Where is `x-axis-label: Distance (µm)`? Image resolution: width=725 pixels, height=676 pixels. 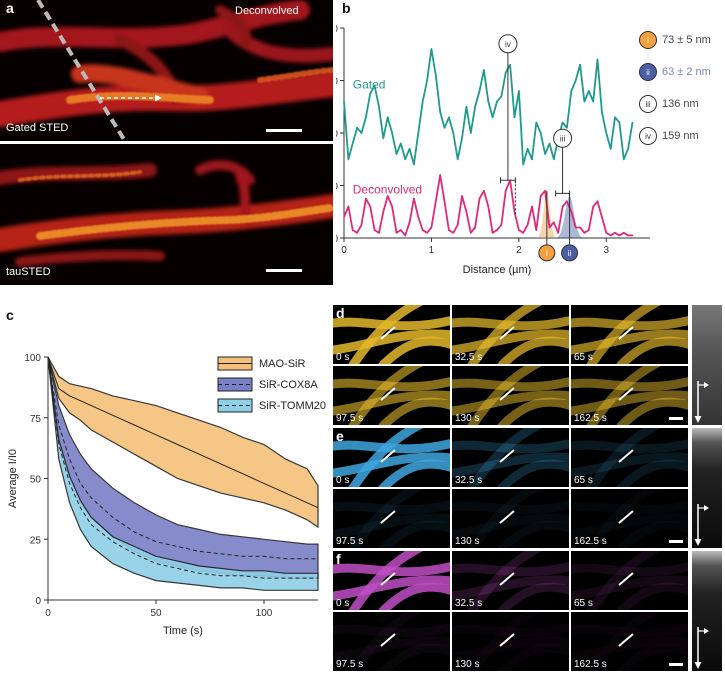 x-axis-label: Distance (µm) is located at coordinates (497, 270).